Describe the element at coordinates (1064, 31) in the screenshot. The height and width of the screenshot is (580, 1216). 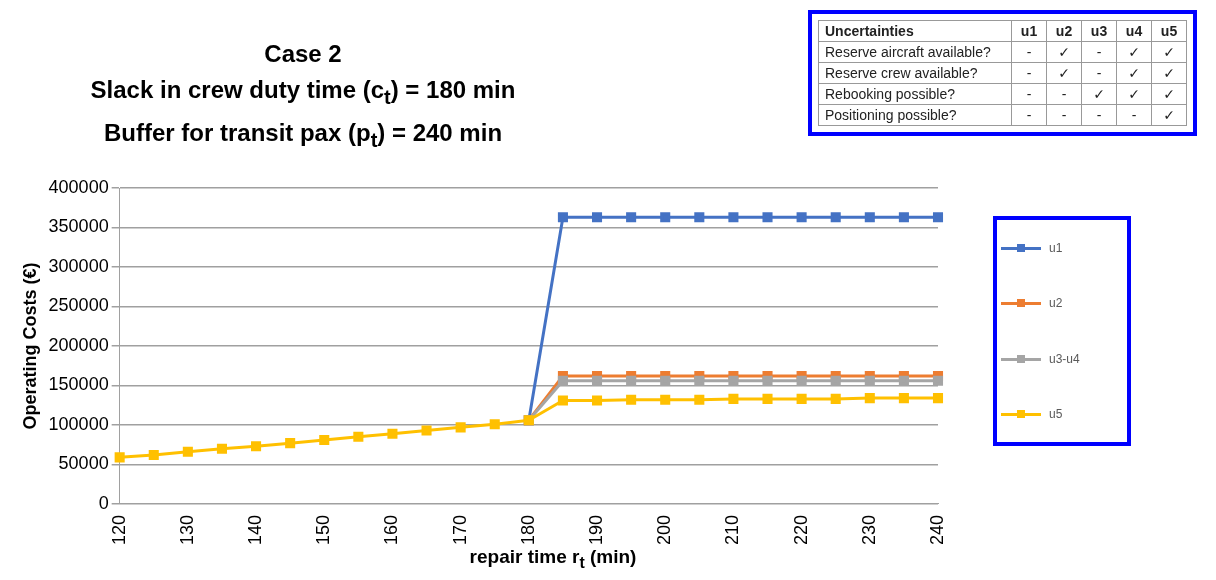
I see `category-label: u2` at that location.